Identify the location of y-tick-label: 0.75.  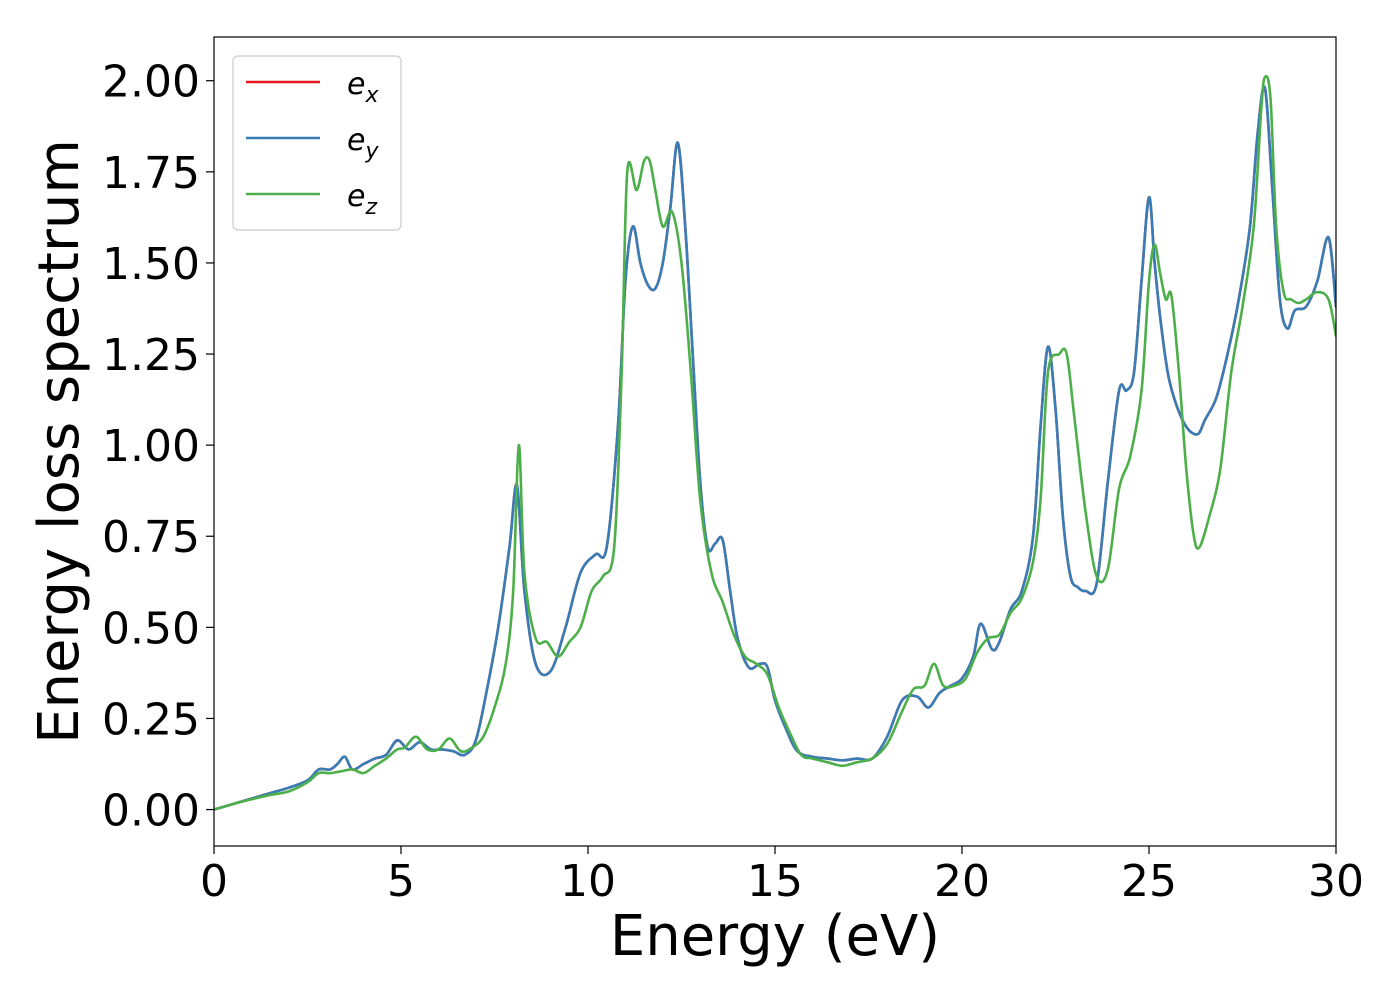
(151, 537).